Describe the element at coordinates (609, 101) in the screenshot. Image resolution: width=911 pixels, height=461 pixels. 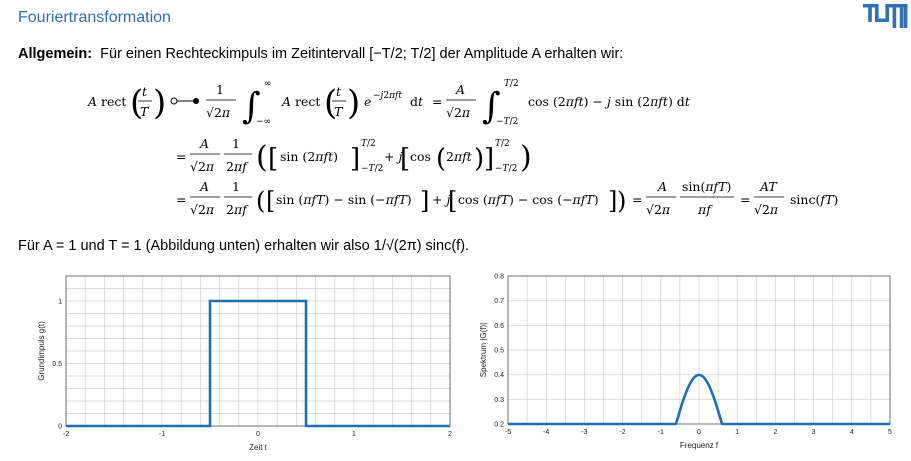
I see `svg-text: cos (2πft) − j sin (2πft) dt` at that location.